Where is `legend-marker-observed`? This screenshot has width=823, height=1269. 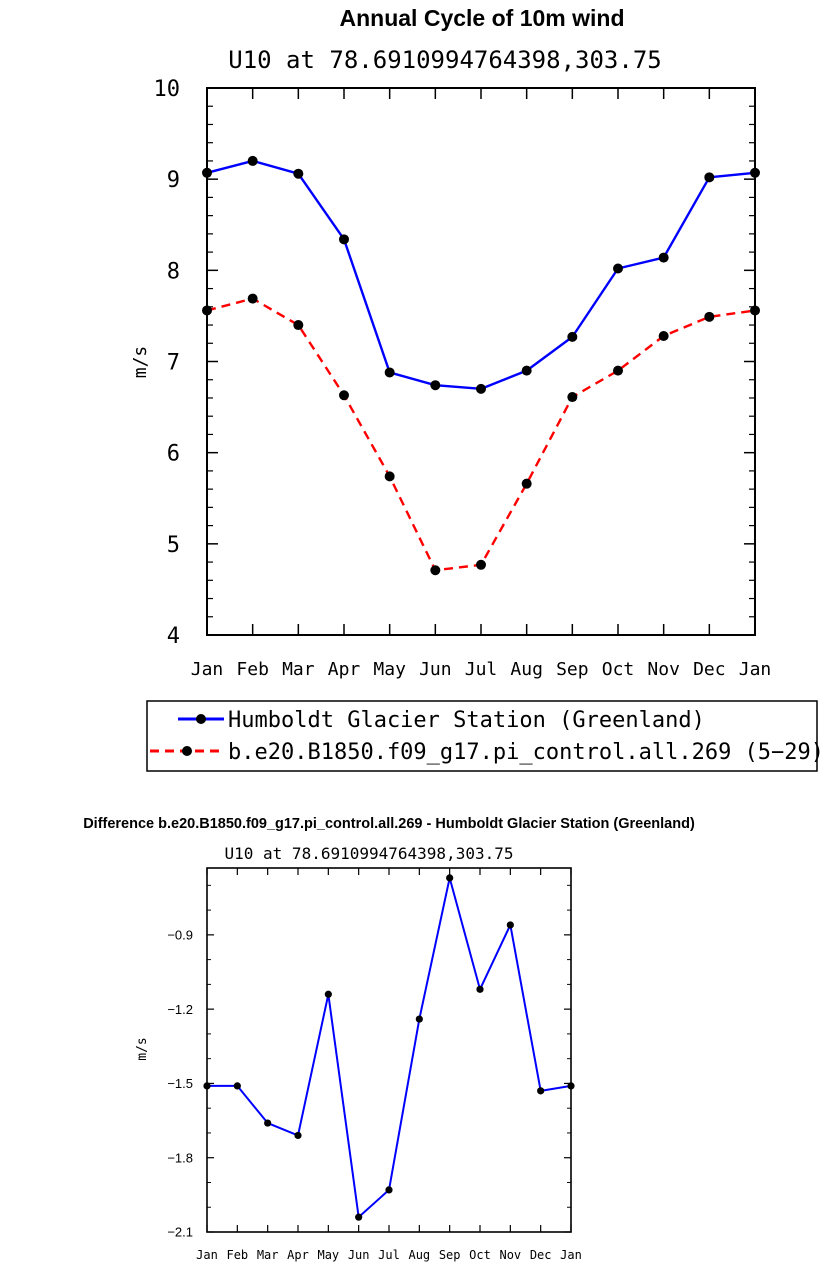 legend-marker-observed is located at coordinates (201, 719).